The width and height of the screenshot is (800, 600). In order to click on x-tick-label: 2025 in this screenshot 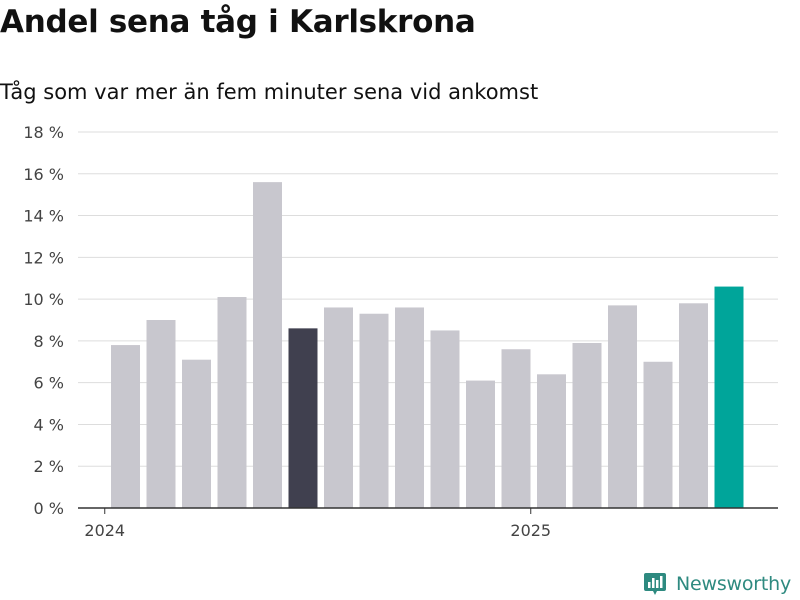, I will do `click(530, 530)`.